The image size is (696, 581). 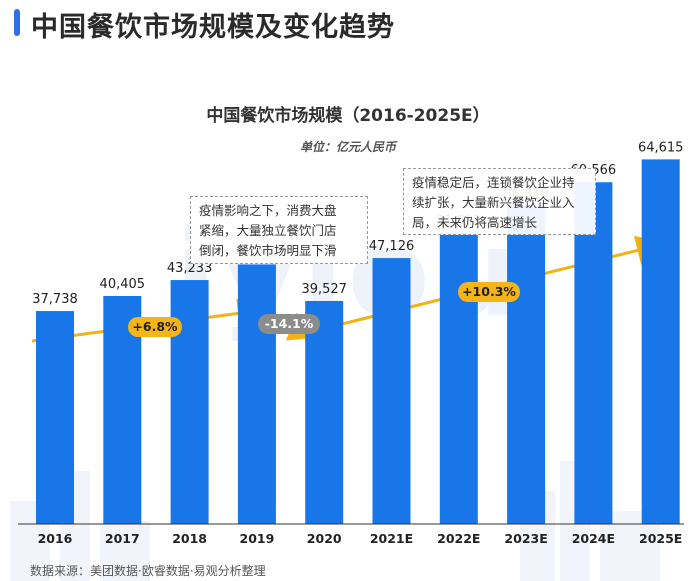 What do you see at coordinates (55, 299) in the screenshot?
I see `value-label-2016: 37,738` at bounding box center [55, 299].